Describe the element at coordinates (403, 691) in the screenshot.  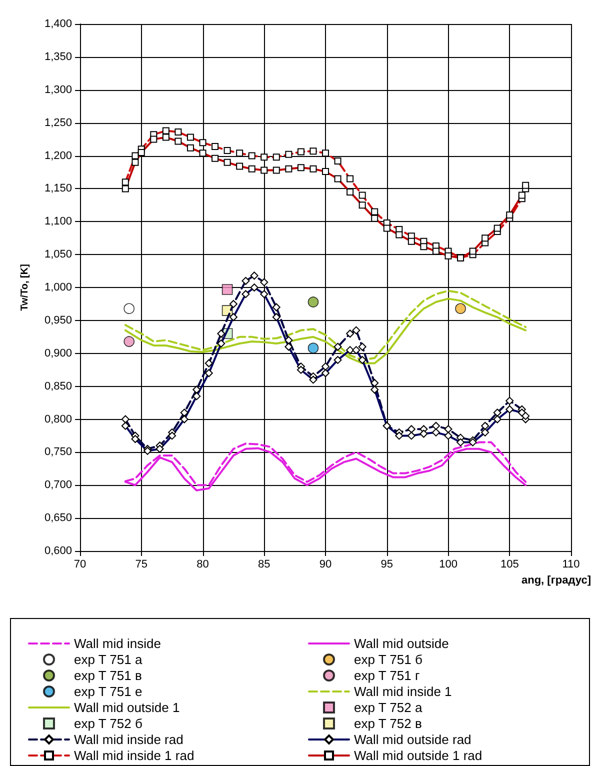
I see `legend-label: Wall mid inside 1` at that location.